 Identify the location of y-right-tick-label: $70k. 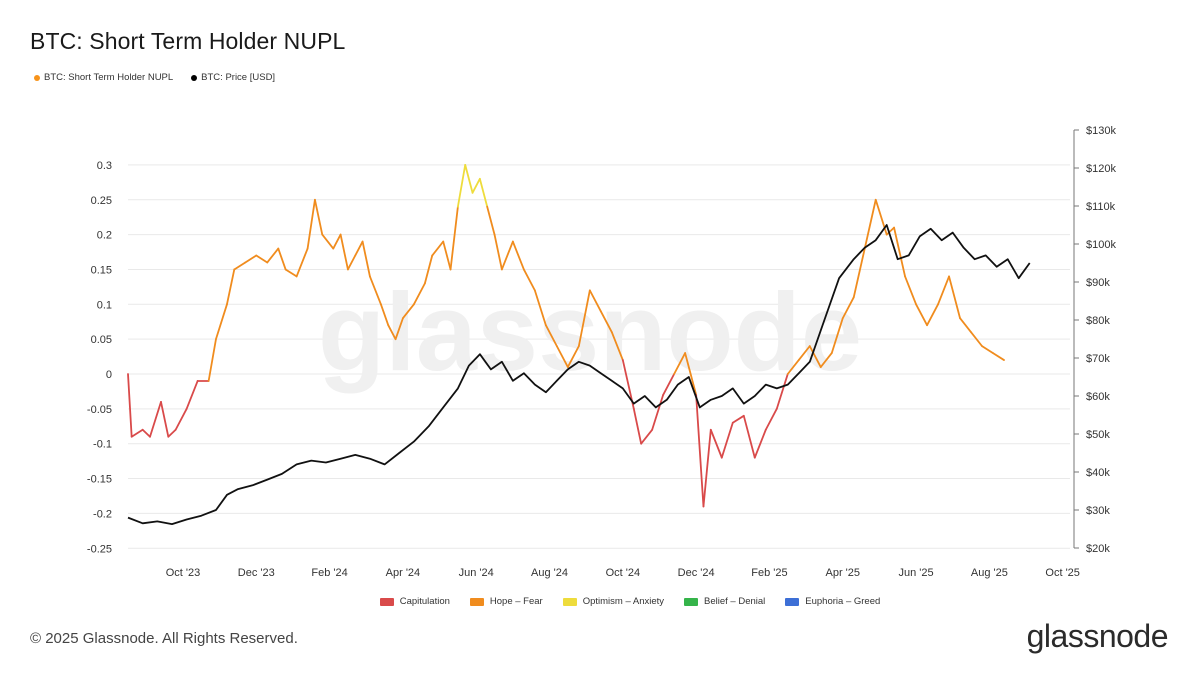
(1098, 359).